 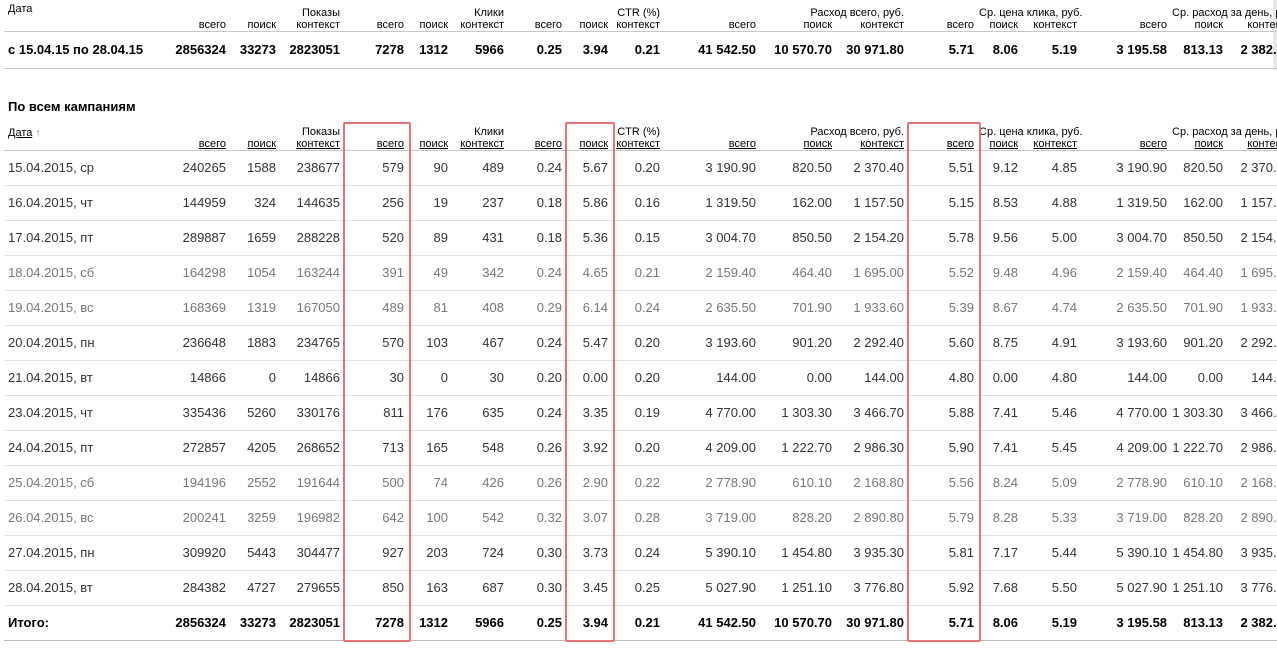 What do you see at coordinates (1005, 307) in the screenshot?
I see `value-cell: 8.67` at bounding box center [1005, 307].